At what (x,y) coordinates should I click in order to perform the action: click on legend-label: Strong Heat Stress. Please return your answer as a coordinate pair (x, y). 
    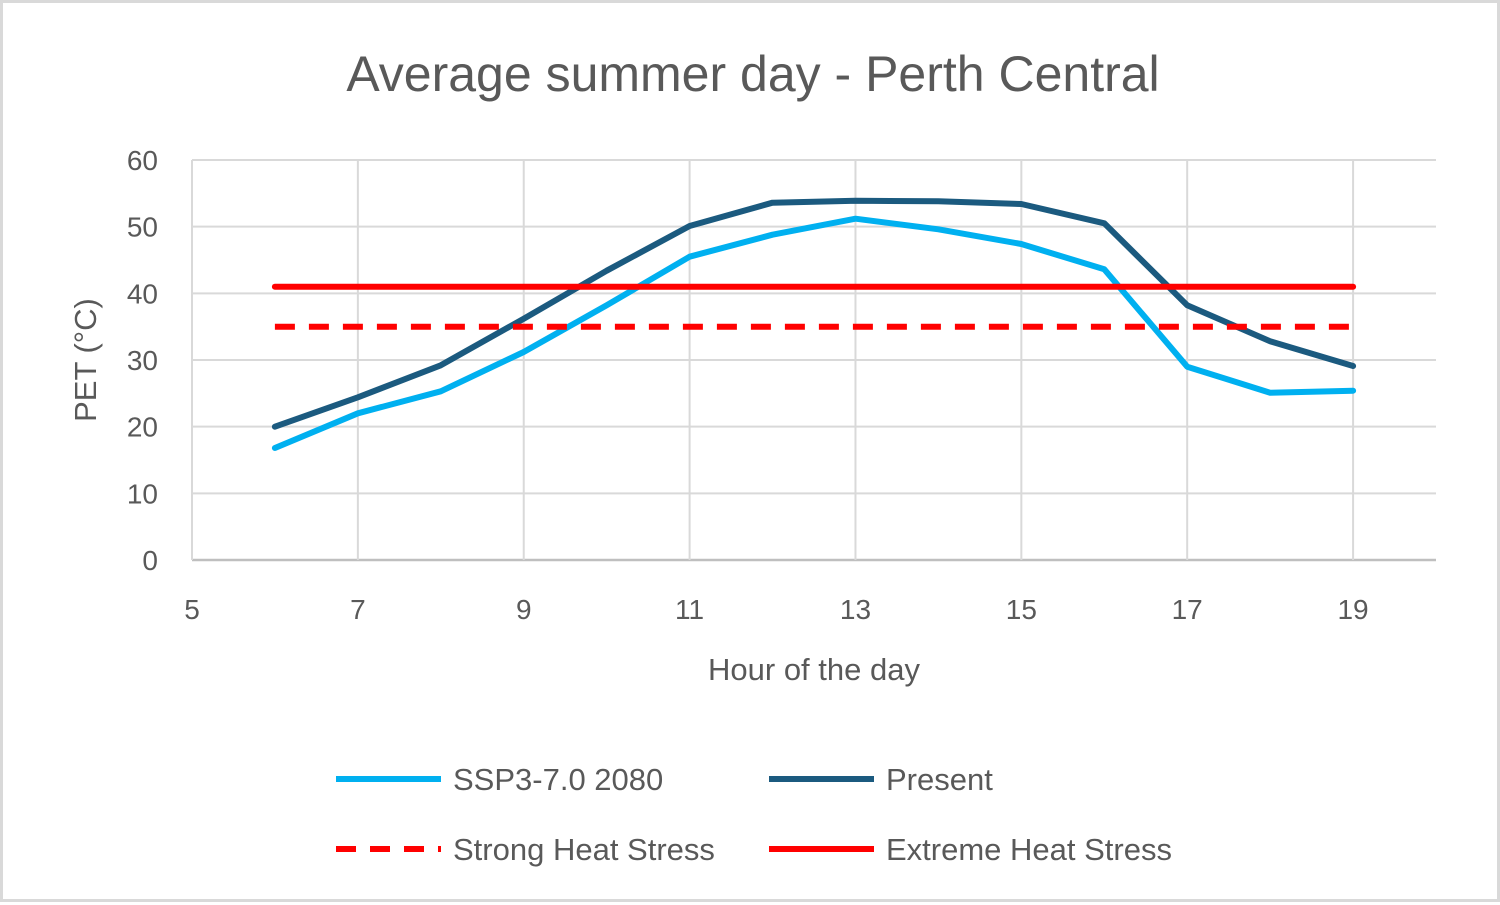
    Looking at the image, I should click on (584, 849).